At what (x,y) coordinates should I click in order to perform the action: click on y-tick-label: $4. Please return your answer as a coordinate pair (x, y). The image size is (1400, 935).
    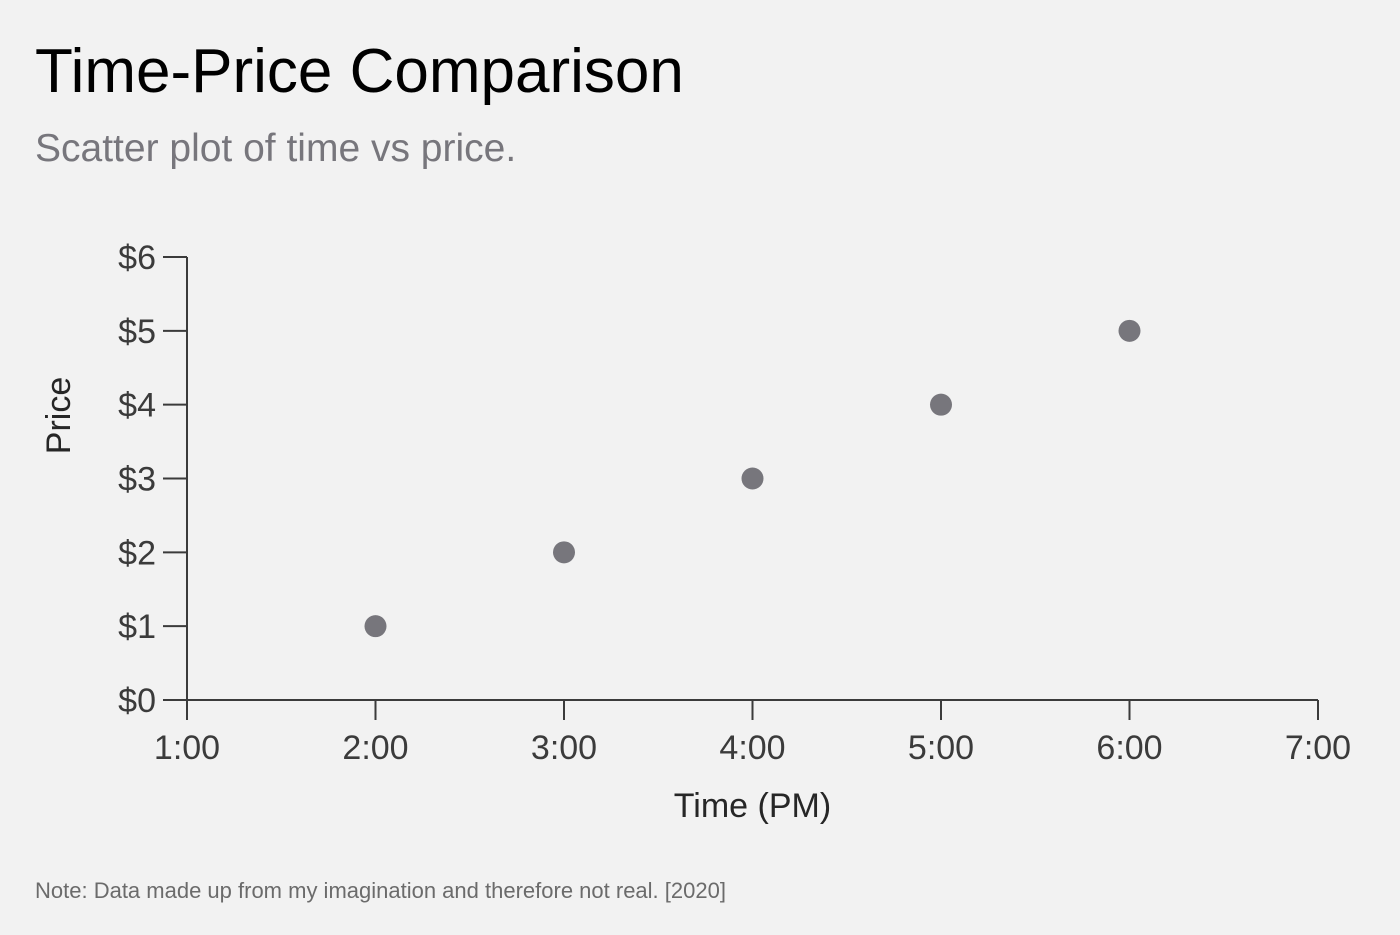
    Looking at the image, I should click on (137, 406).